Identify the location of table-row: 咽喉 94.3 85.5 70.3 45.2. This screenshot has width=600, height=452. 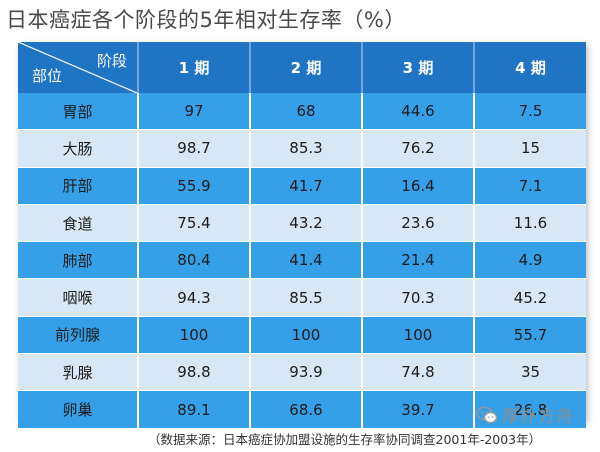
(302, 297).